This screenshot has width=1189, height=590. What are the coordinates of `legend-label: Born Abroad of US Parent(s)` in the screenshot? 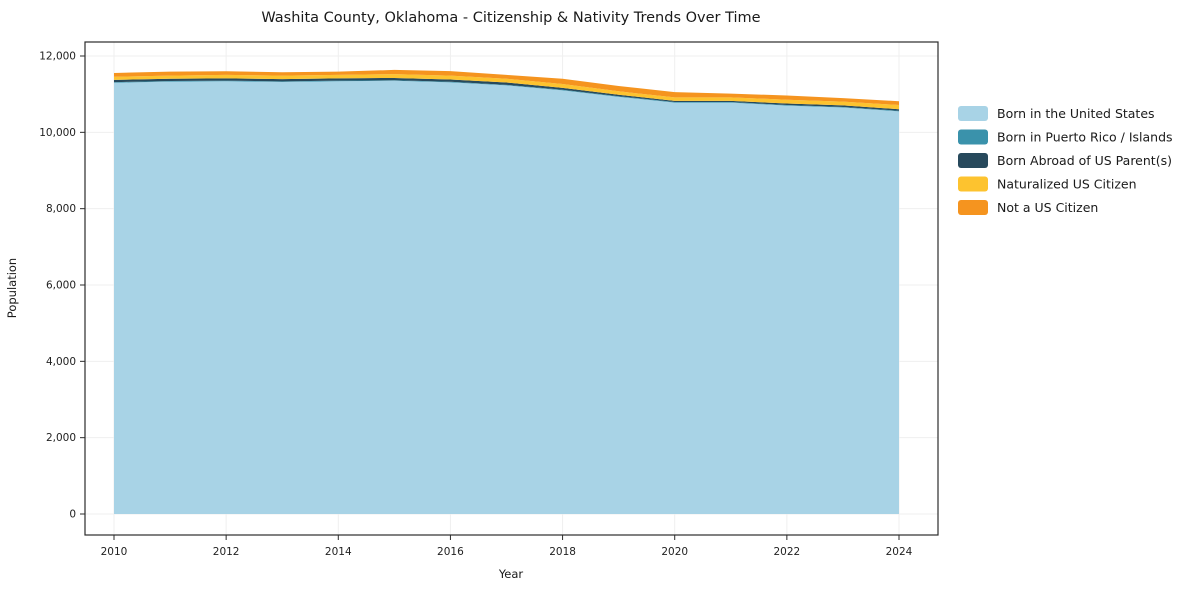 It's located at (1084, 160).